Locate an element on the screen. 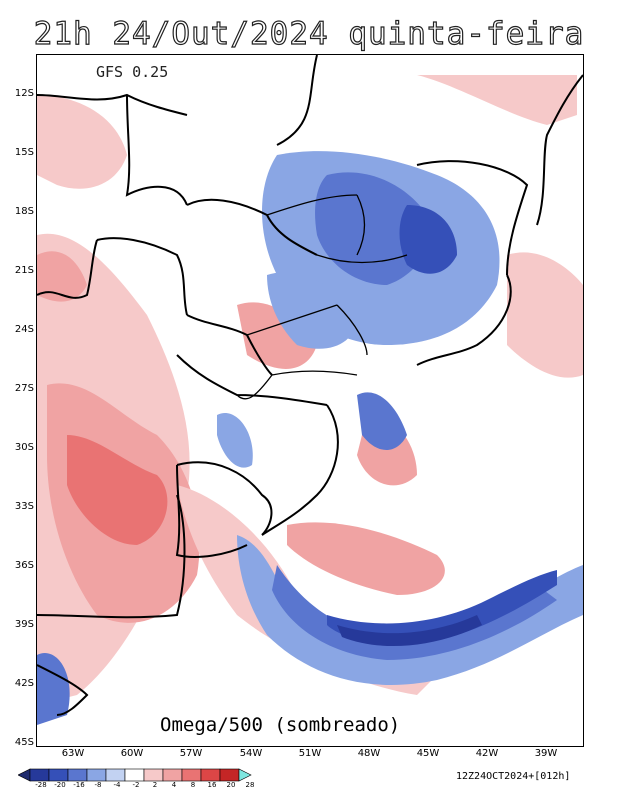 This screenshot has height=800, width=618. lon-tick-label: 57W is located at coordinates (191, 753).